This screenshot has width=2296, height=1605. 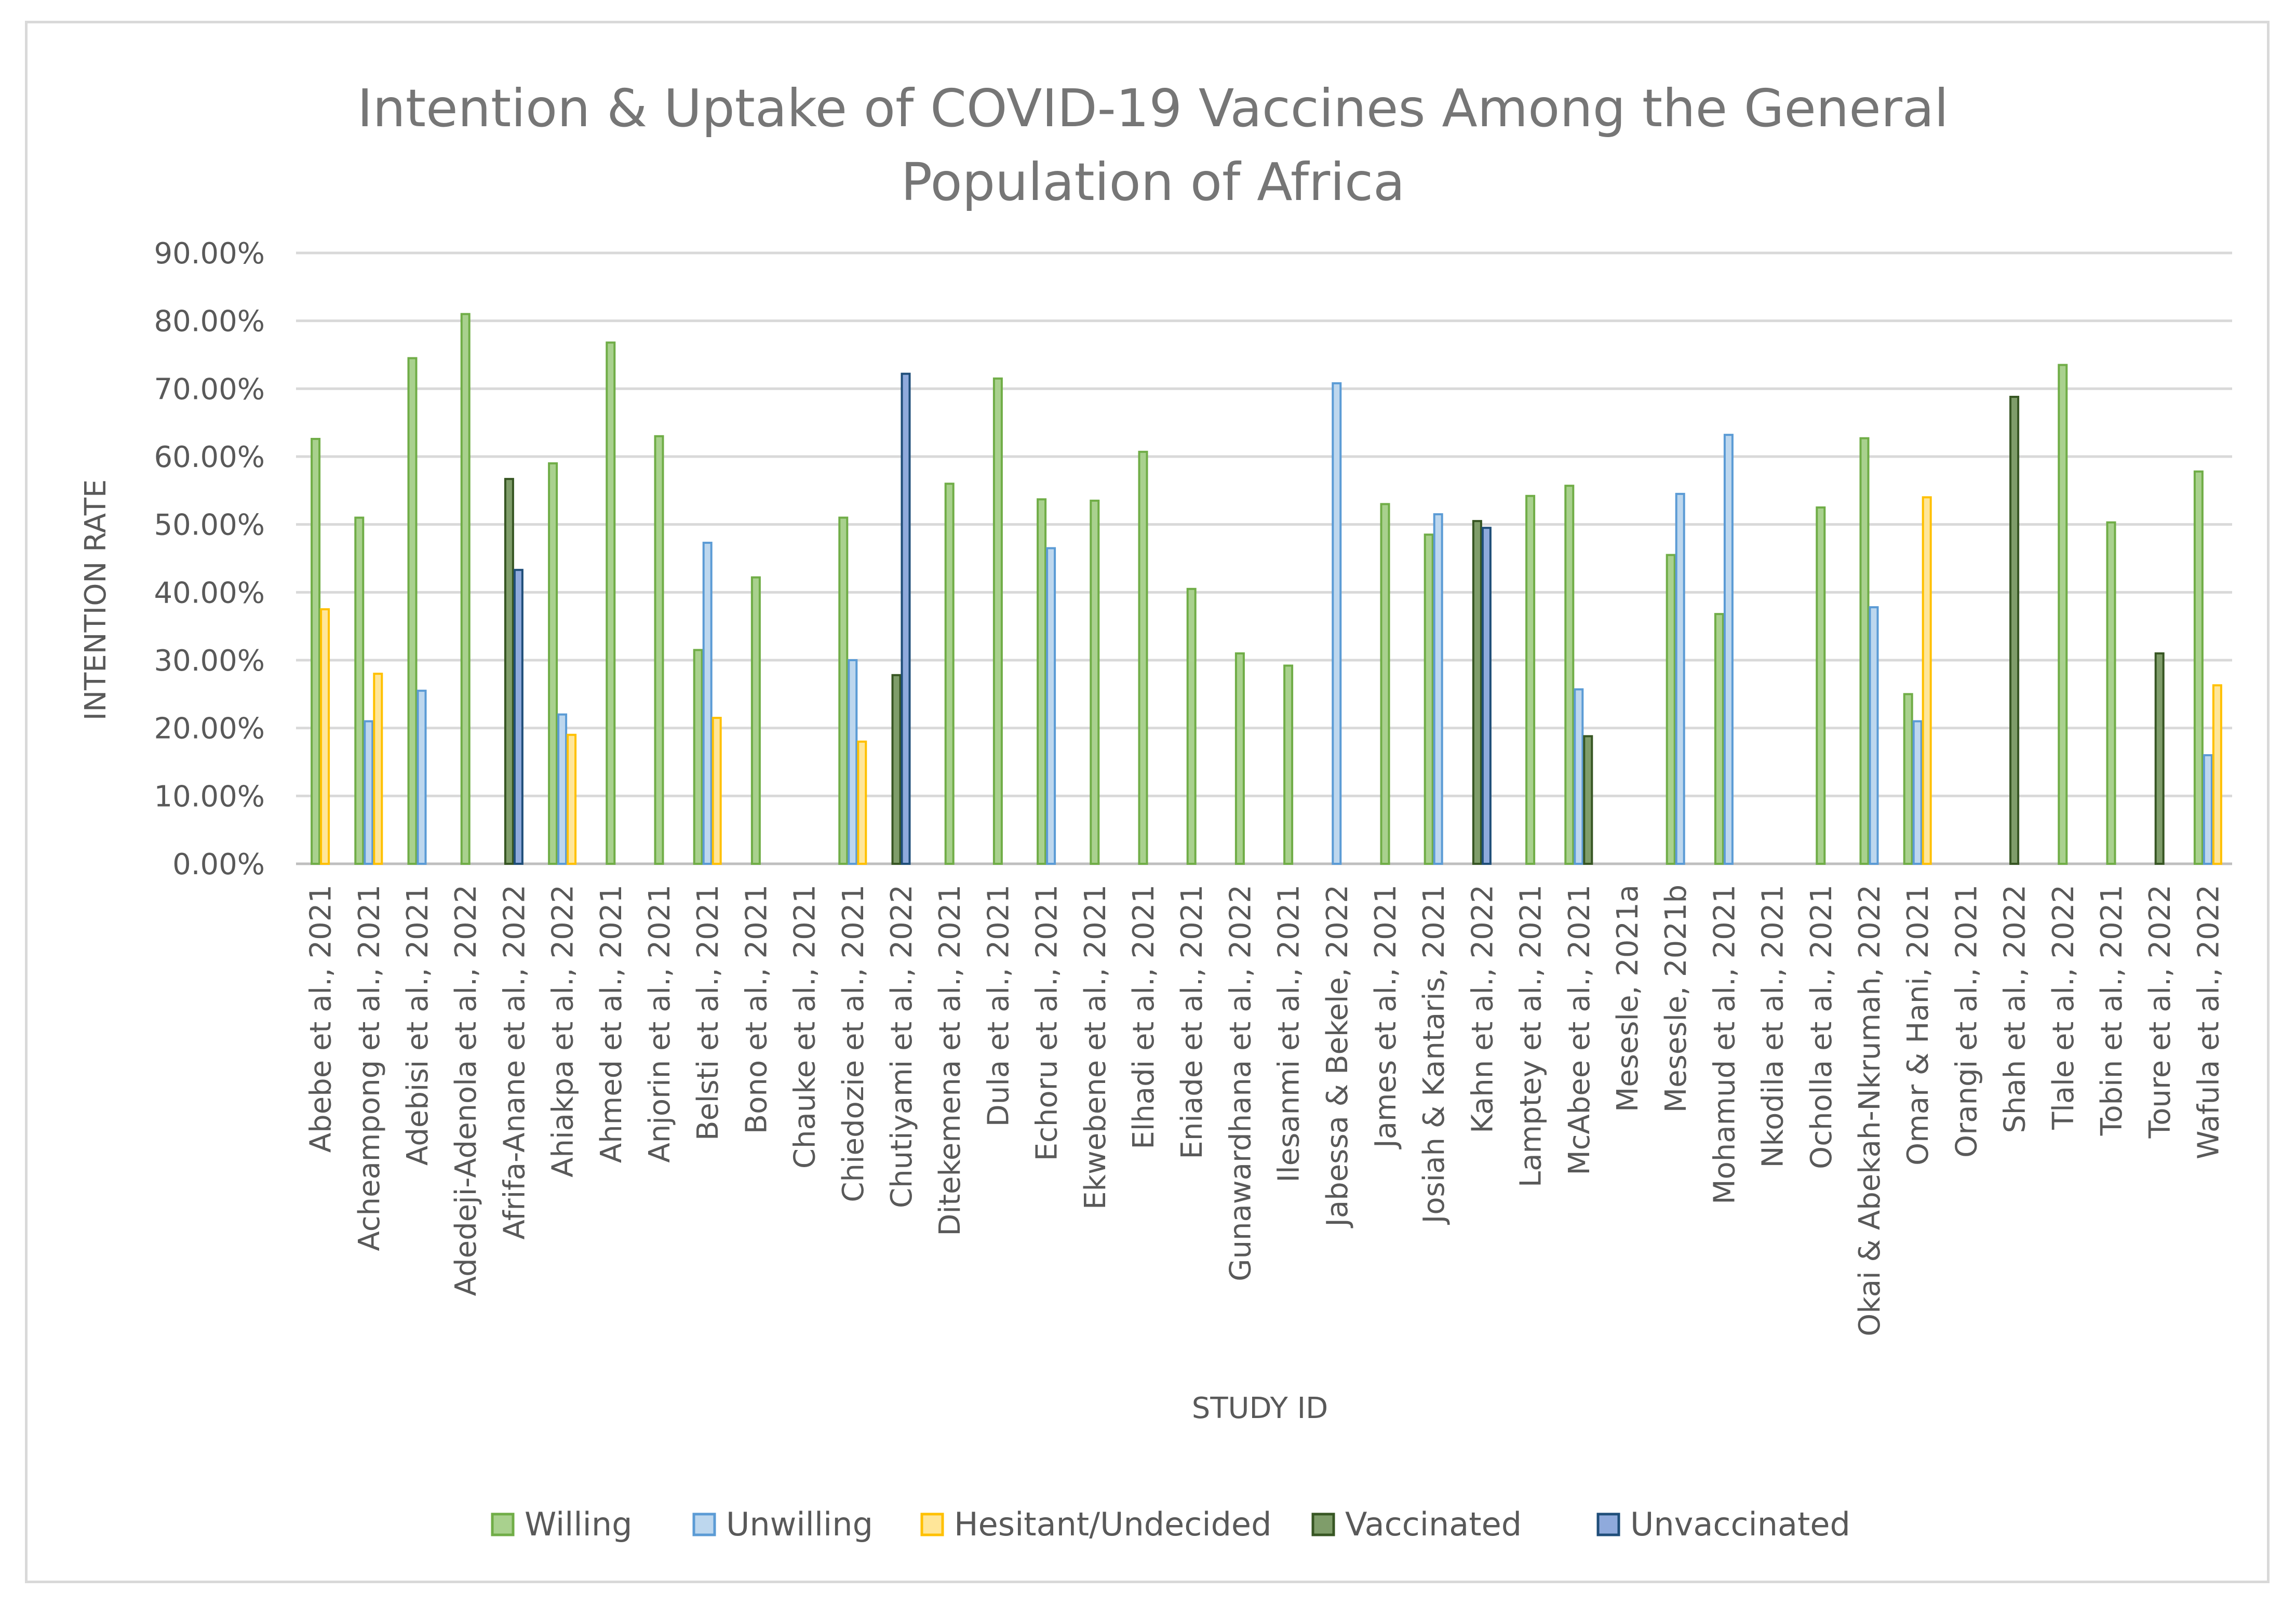 I want to click on x-tick-label: Ditekemena et al., 2021, so click(x=950, y=1060).